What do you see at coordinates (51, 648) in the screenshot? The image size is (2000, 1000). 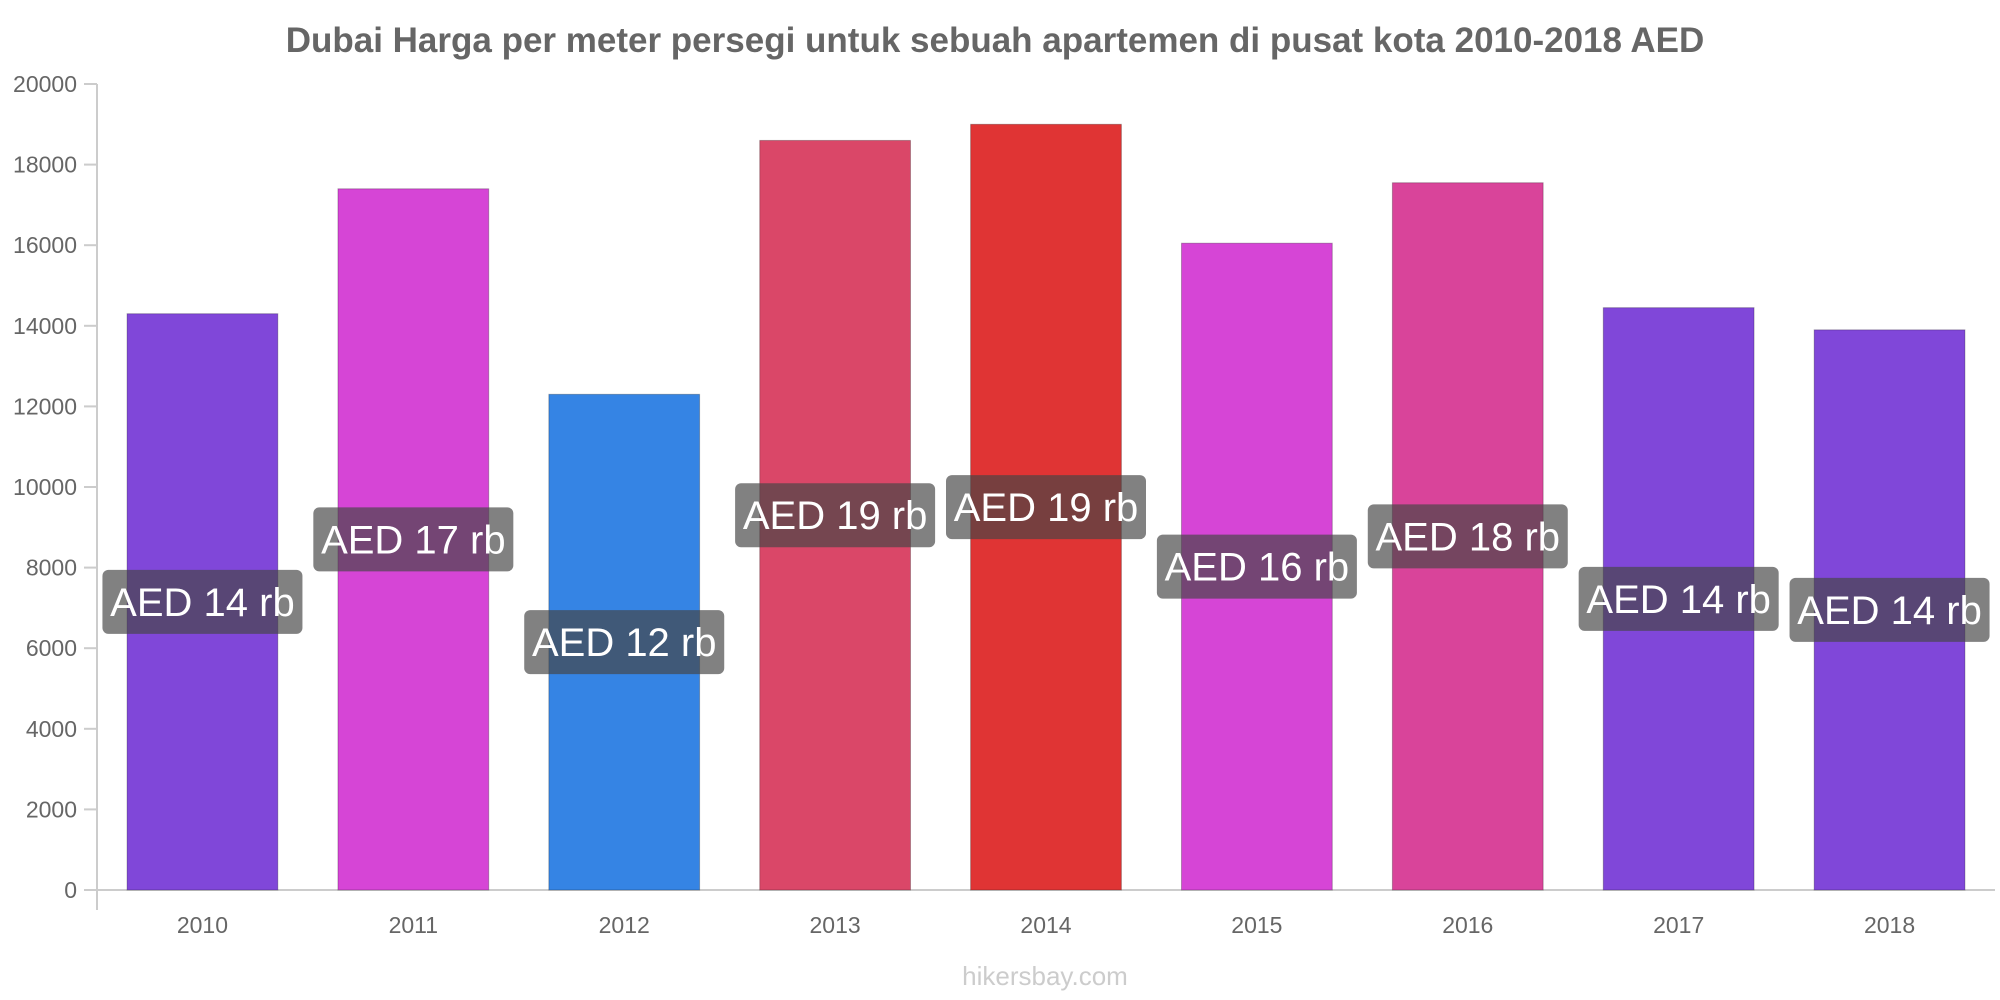 I see `y-tick-label: 6000` at bounding box center [51, 648].